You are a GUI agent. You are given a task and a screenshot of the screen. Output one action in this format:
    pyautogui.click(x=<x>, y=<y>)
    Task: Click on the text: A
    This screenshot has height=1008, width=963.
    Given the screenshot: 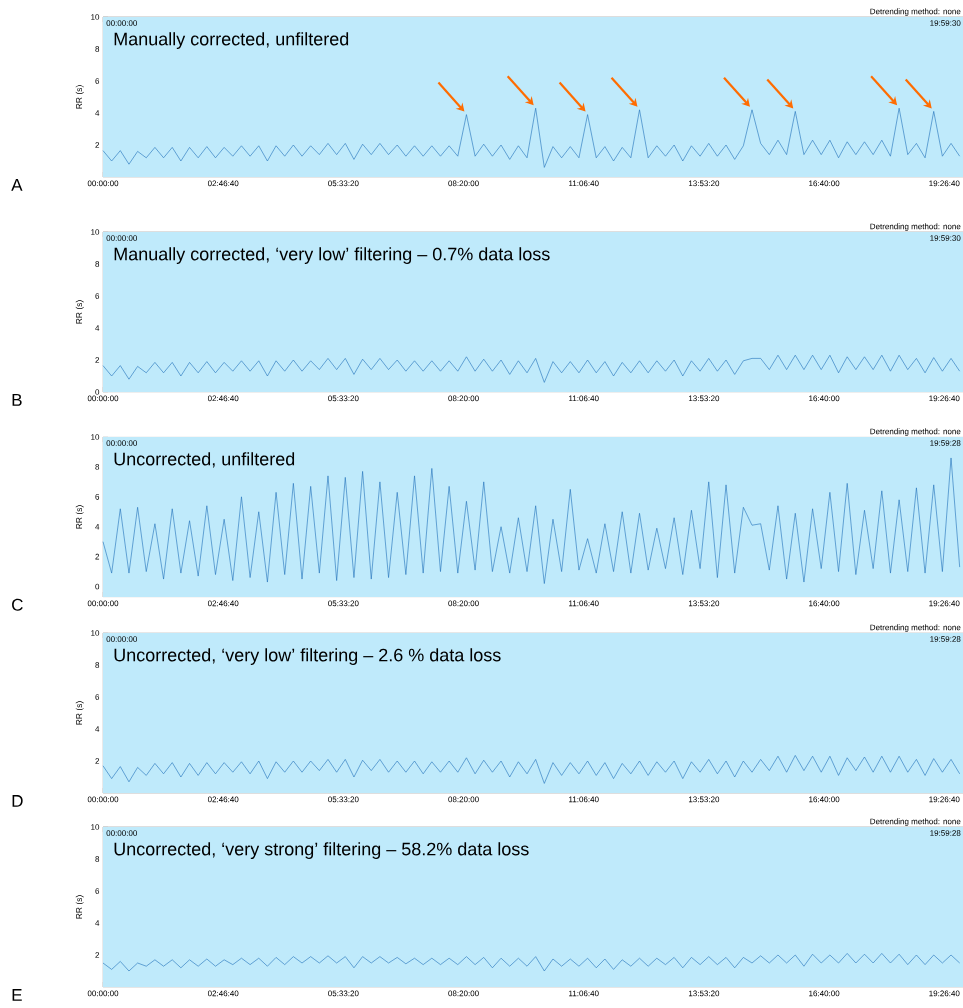 What is the action you would take?
    pyautogui.click(x=17, y=185)
    